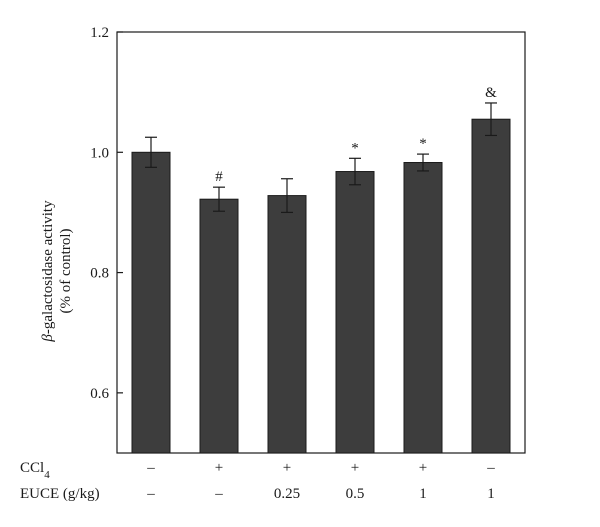 Image resolution: width=600 pixels, height=527 pixels. Describe the element at coordinates (60, 494) in the screenshot. I see `condition-row-label: EUCE (g/kg)` at that location.